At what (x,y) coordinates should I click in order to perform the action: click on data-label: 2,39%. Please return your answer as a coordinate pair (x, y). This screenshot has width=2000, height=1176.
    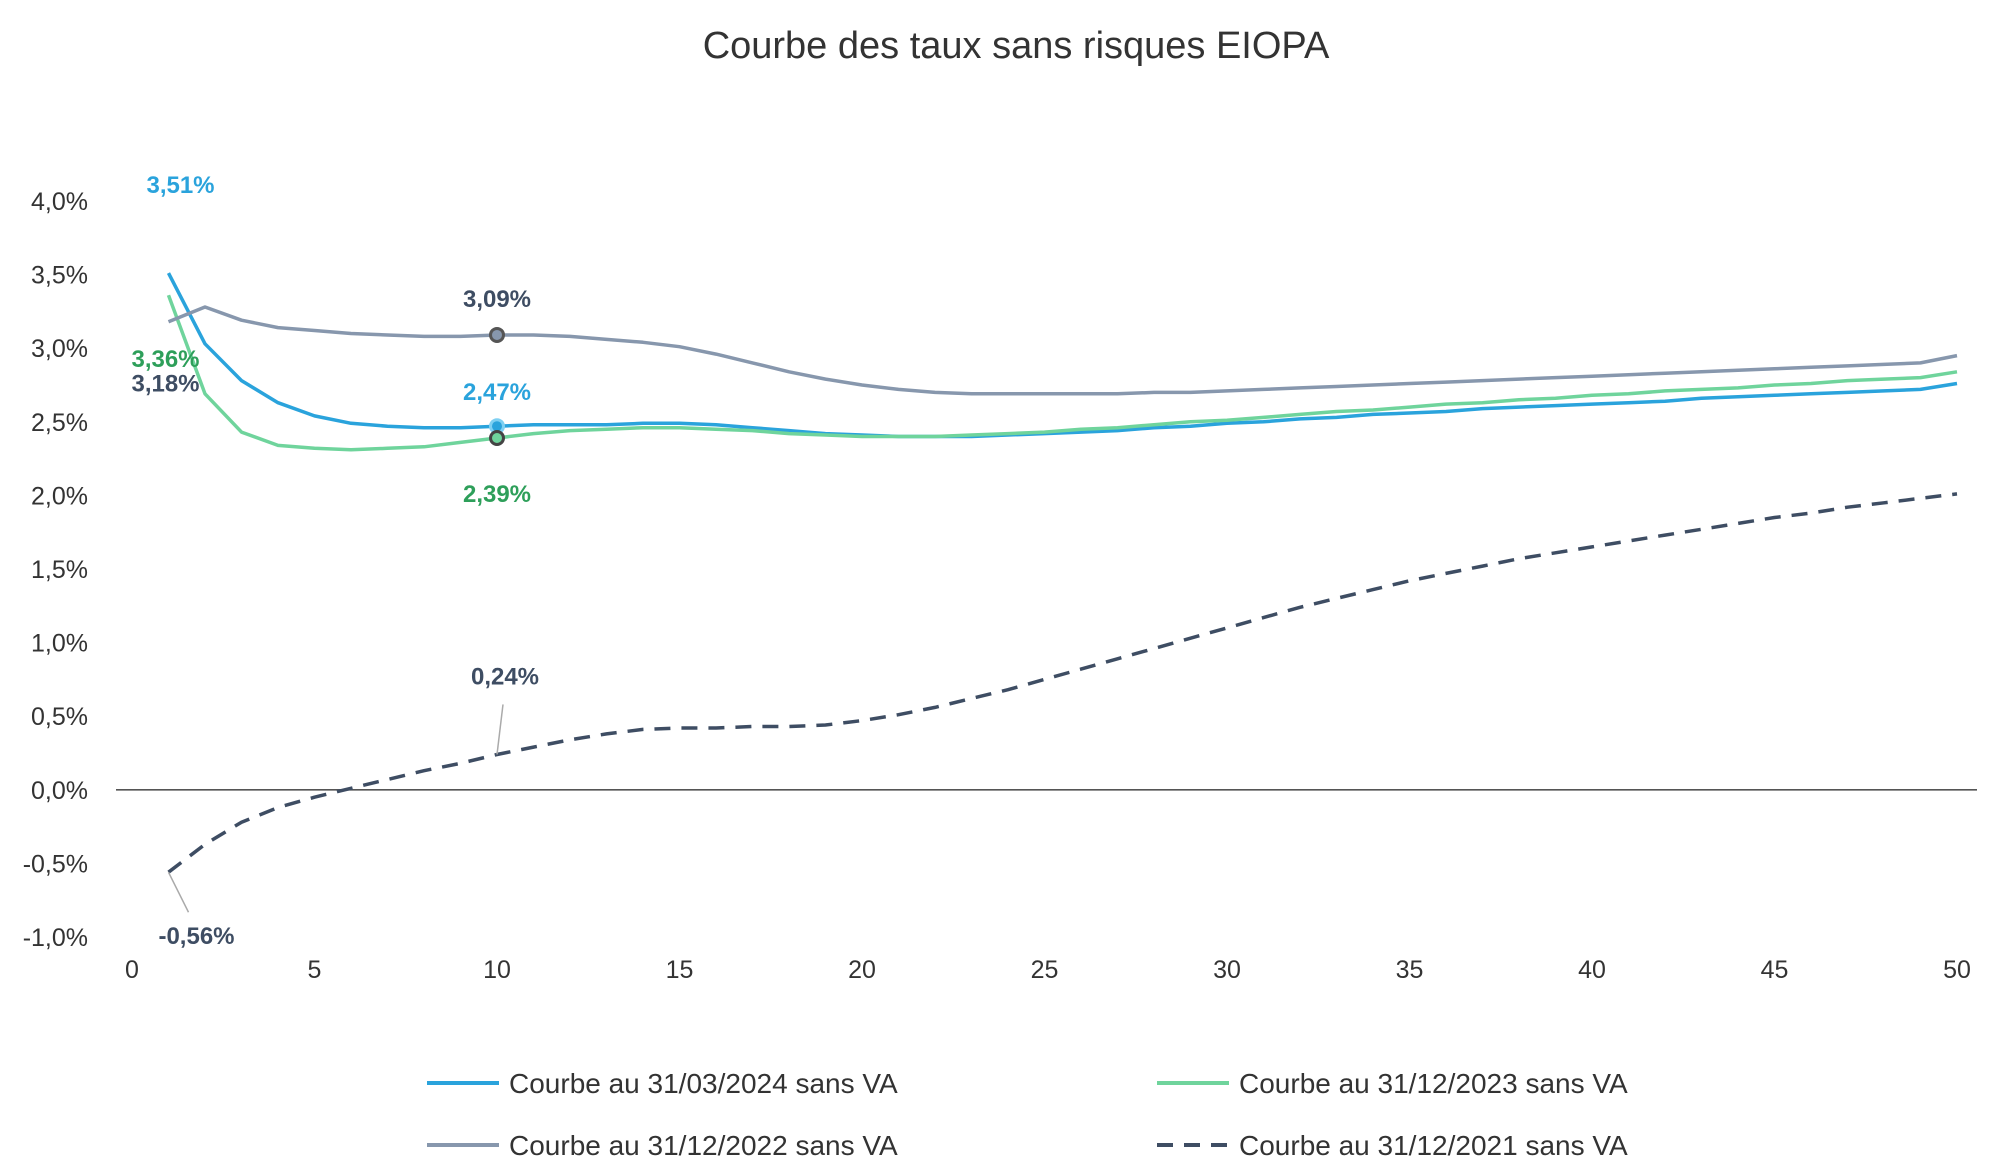
    Looking at the image, I should click on (497, 494).